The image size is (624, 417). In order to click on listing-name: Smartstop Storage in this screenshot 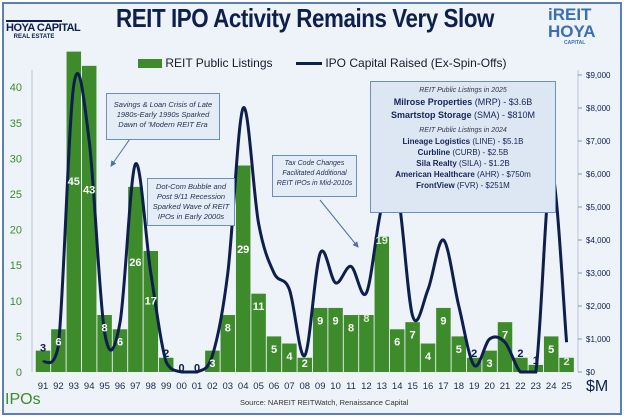, I will do `click(431, 115)`.